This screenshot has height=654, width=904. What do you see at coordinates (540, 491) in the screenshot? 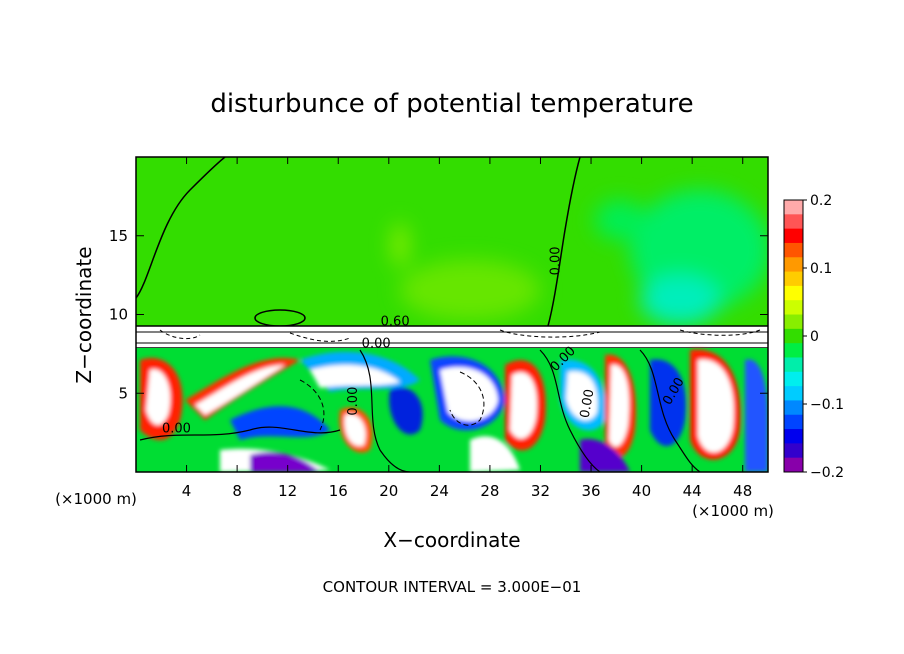
I see `x-tick-label: 32` at bounding box center [540, 491].